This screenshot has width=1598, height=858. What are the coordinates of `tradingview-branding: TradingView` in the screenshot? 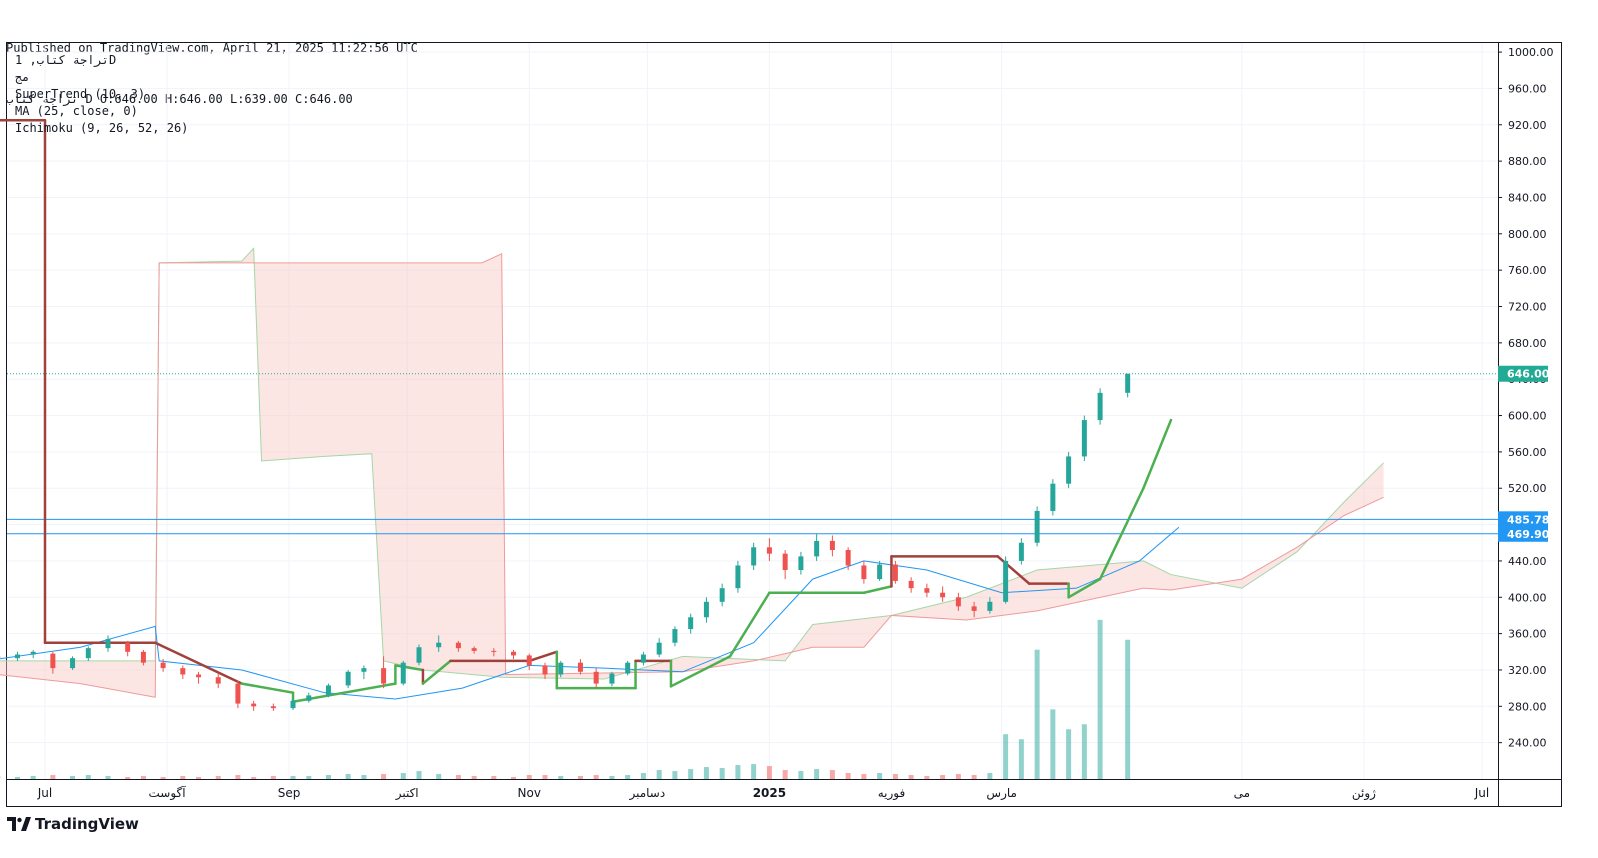 It's located at (73, 824).